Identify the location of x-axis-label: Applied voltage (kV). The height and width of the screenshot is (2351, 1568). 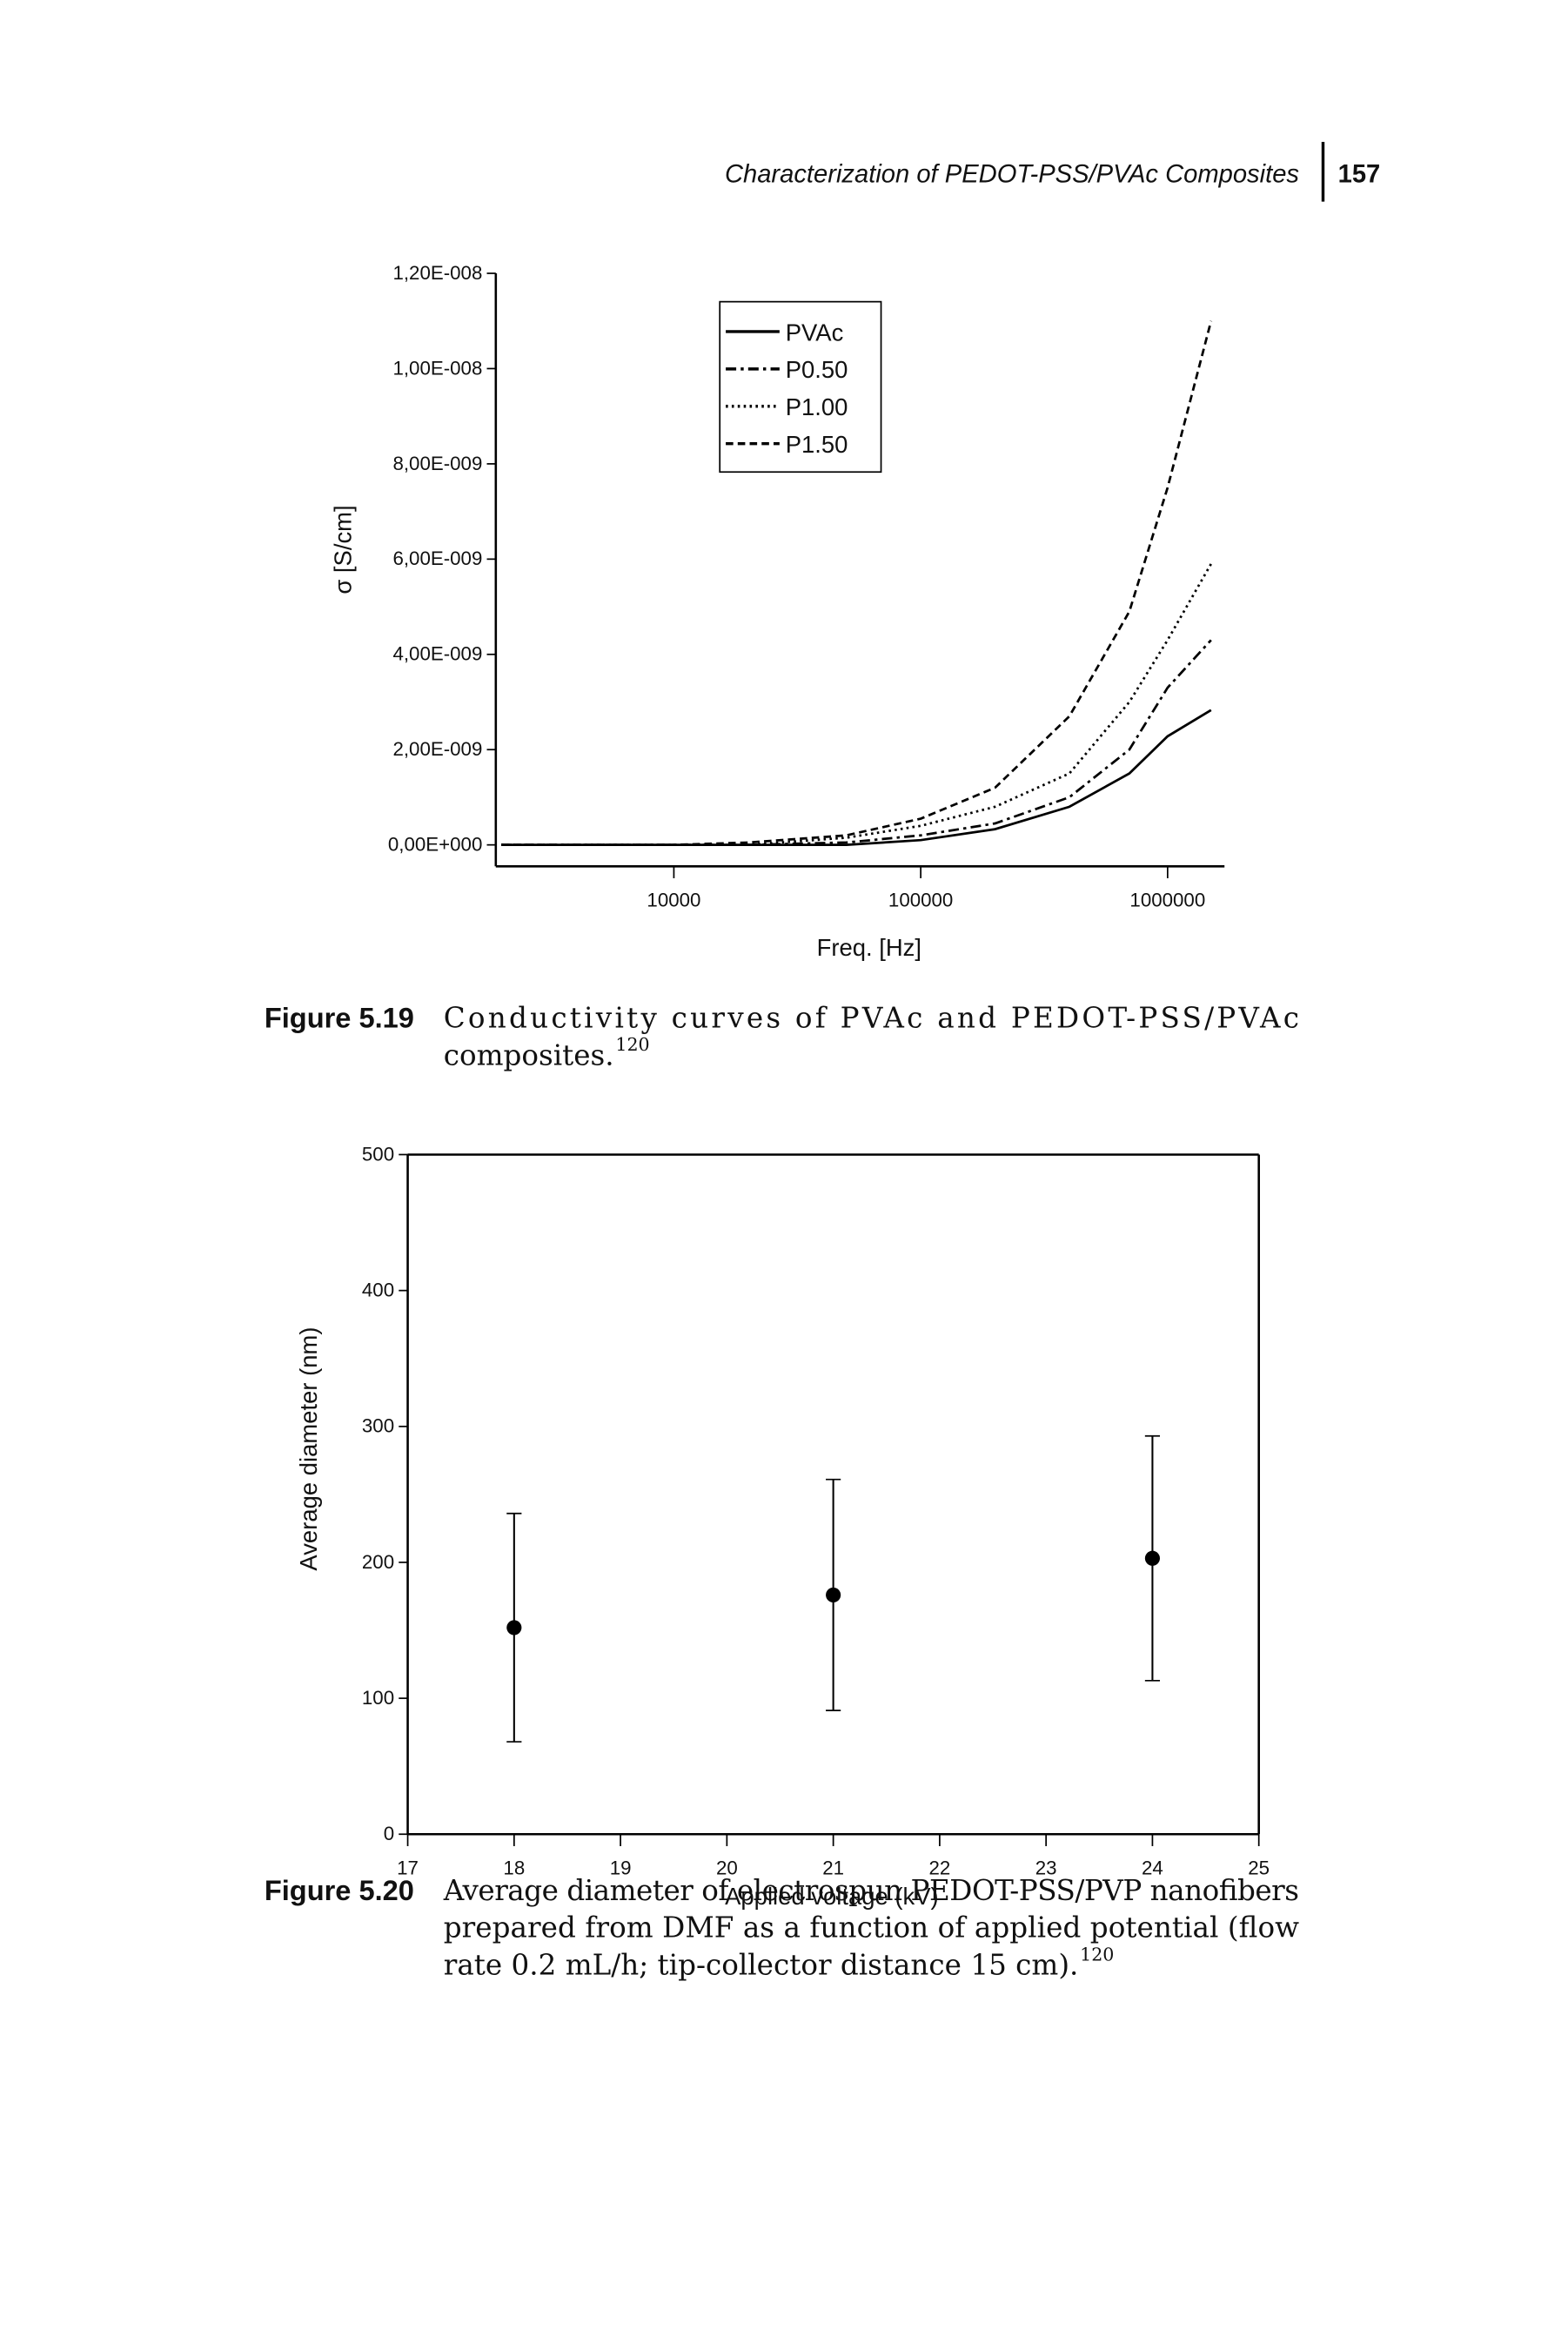
(832, 1896).